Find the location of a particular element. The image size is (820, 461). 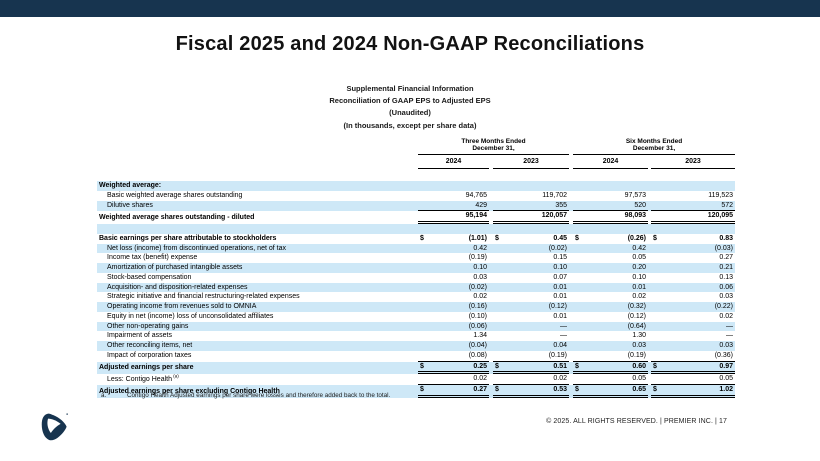

cell-value: 0.27 is located at coordinates (726, 258).